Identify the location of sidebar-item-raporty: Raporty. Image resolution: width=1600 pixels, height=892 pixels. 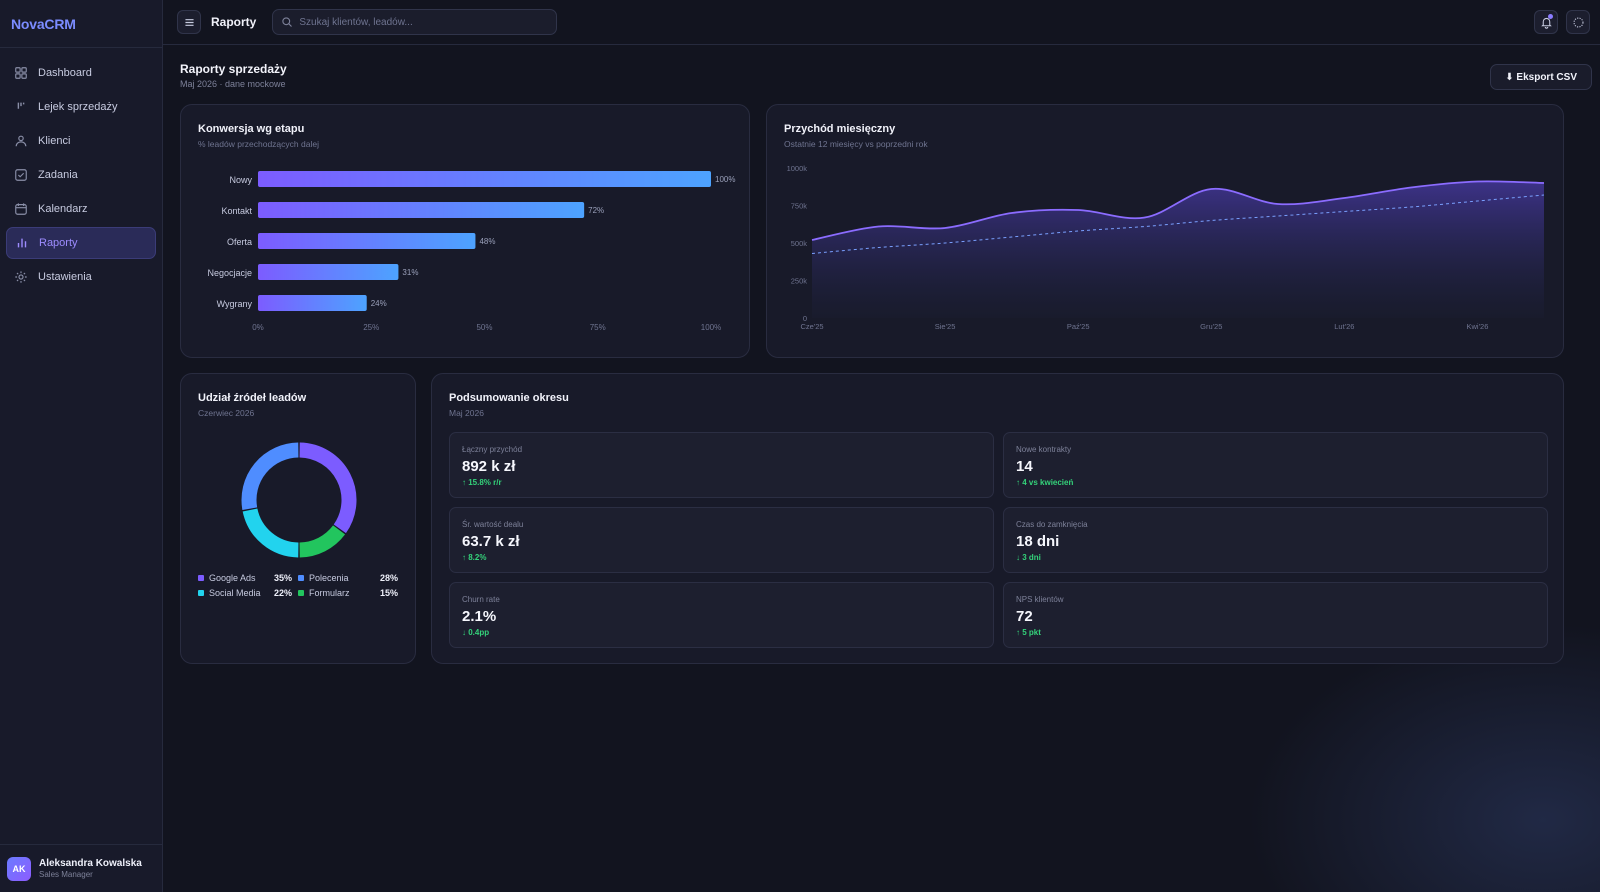
(81, 243).